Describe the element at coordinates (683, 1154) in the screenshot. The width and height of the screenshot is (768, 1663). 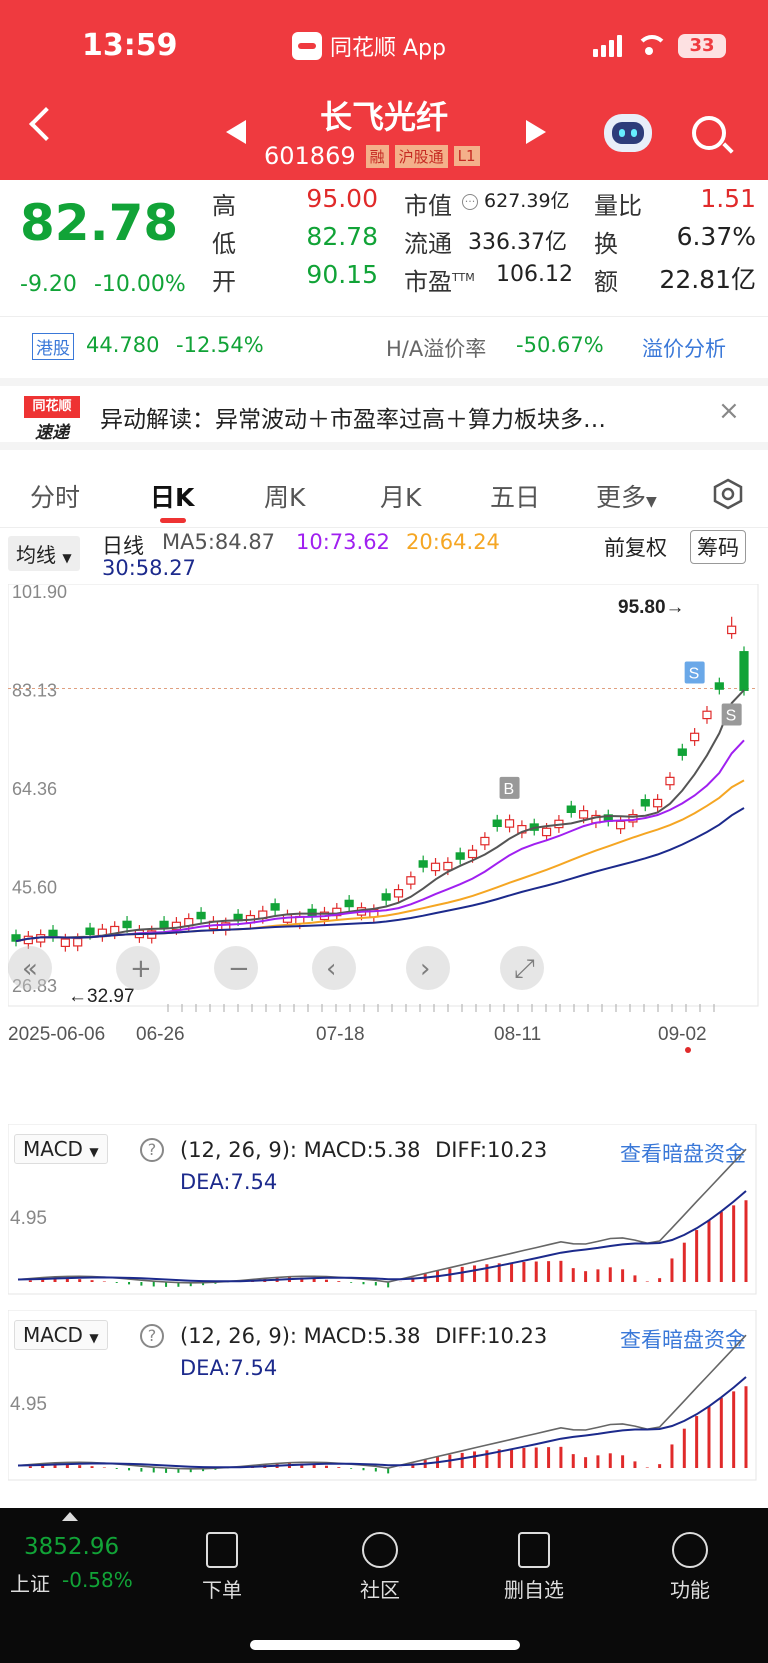
I see `dark-pool-link-1: 查看暗盘资金` at that location.